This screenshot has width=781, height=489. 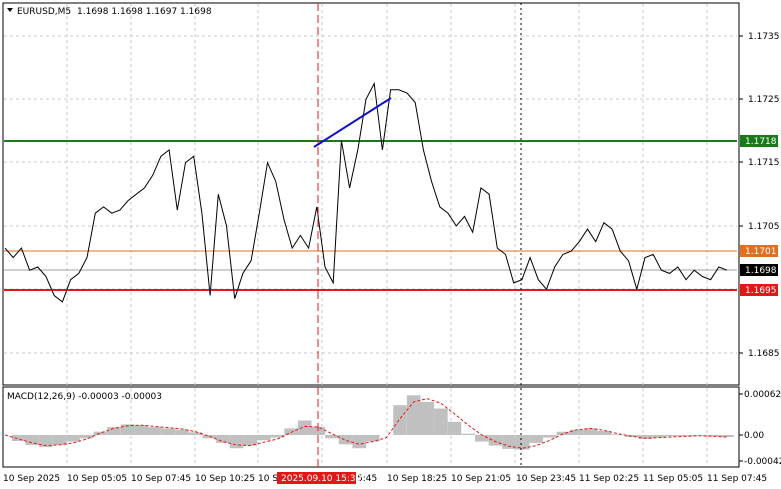 I want to click on macd-tick: 0.00062, so click(x=762, y=395).